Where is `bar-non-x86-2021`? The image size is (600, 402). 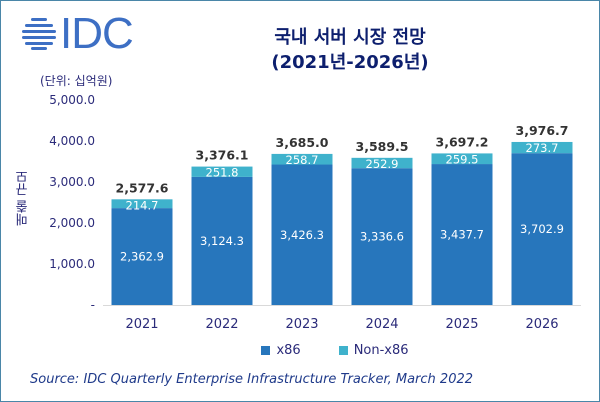
bar-non-x86-2021 is located at coordinates (142, 204).